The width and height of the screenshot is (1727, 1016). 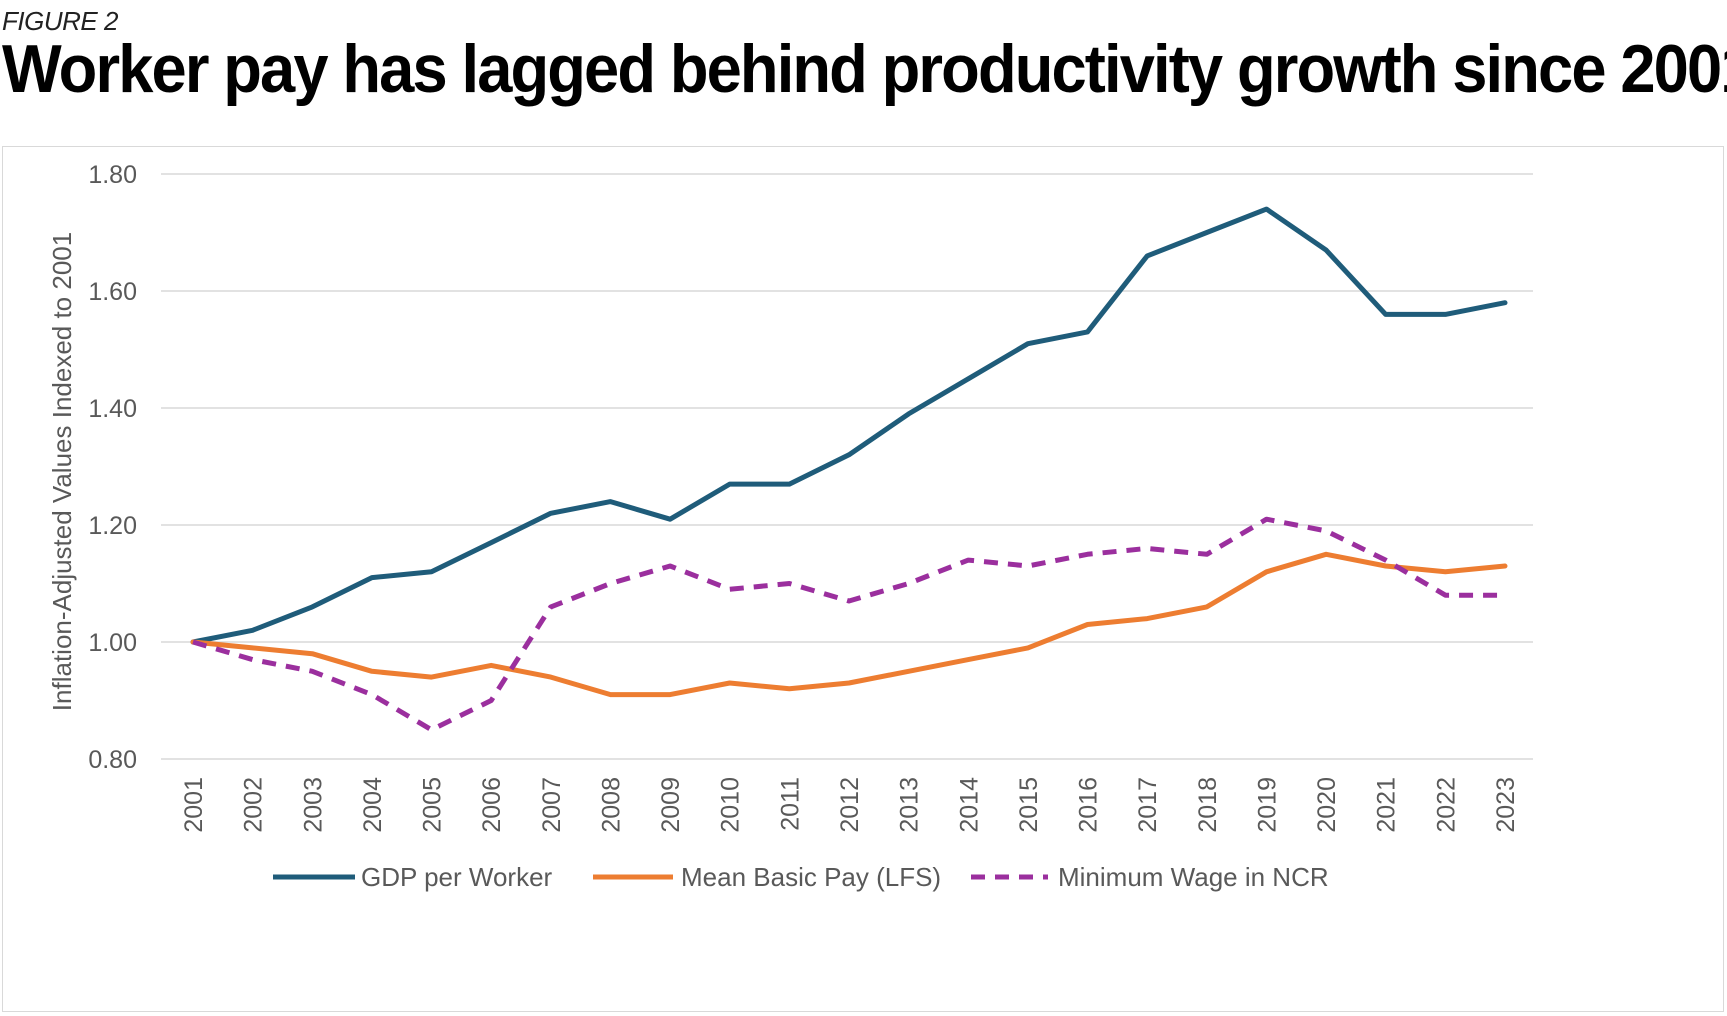 I want to click on legend-label: Mean Basic Pay (LFS), so click(x=811, y=877).